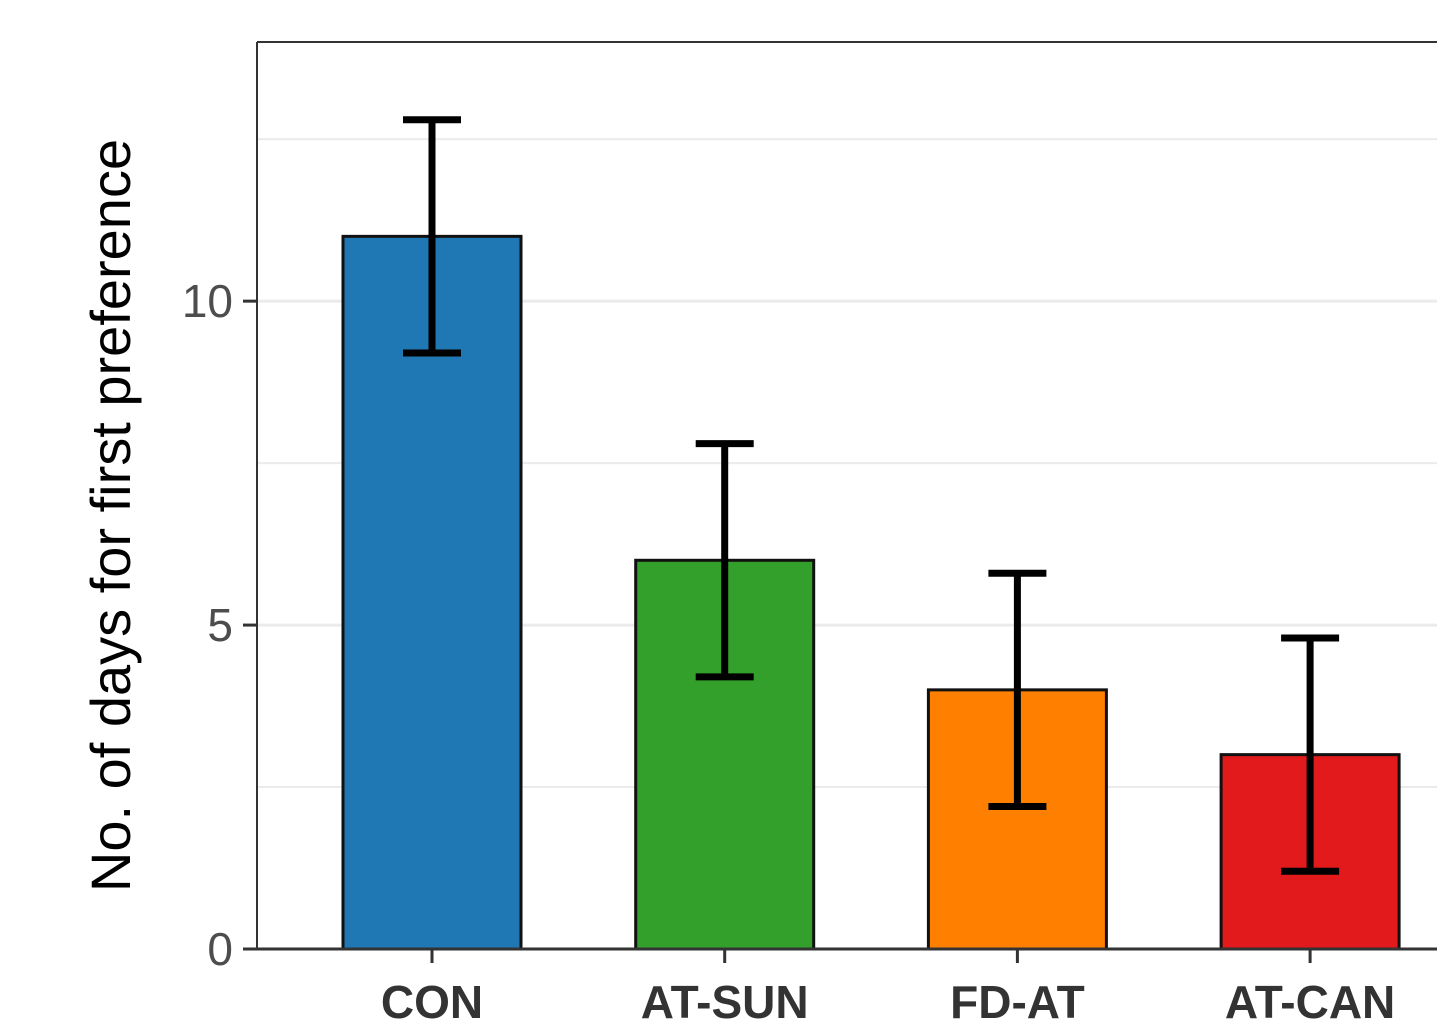  Describe the element at coordinates (220, 949) in the screenshot. I see `y-tick-label: 0` at that location.